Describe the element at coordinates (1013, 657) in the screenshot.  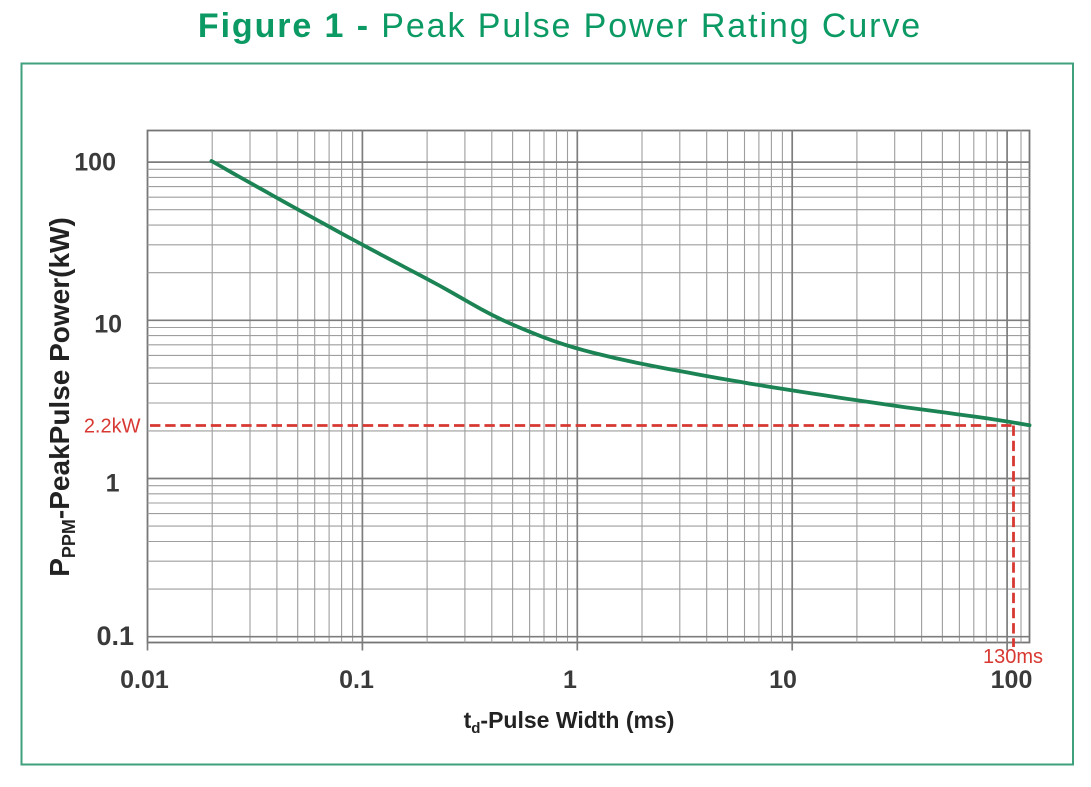
I see `svg-text: 130ms` at that location.